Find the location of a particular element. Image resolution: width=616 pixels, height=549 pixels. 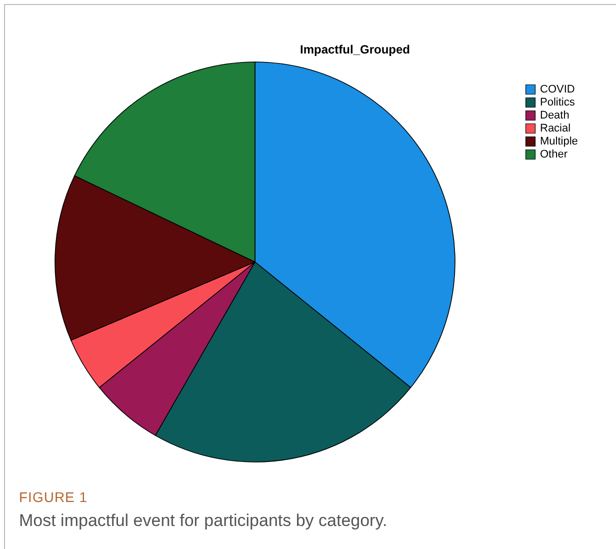

legend-label: Other is located at coordinates (554, 154).